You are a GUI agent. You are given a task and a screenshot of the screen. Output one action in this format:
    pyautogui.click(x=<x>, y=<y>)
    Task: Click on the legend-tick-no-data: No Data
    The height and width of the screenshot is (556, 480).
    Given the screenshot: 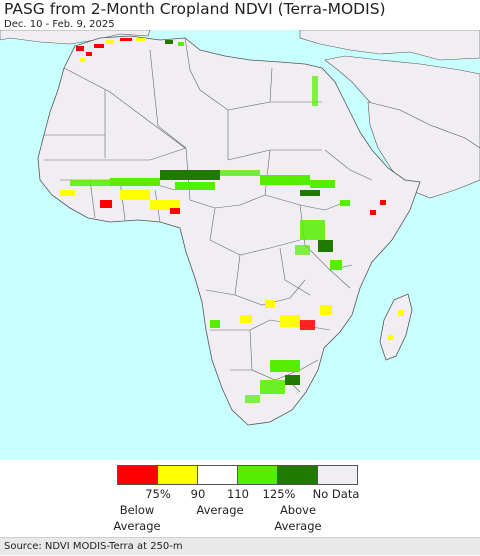 What is the action you would take?
    pyautogui.click(x=336, y=494)
    